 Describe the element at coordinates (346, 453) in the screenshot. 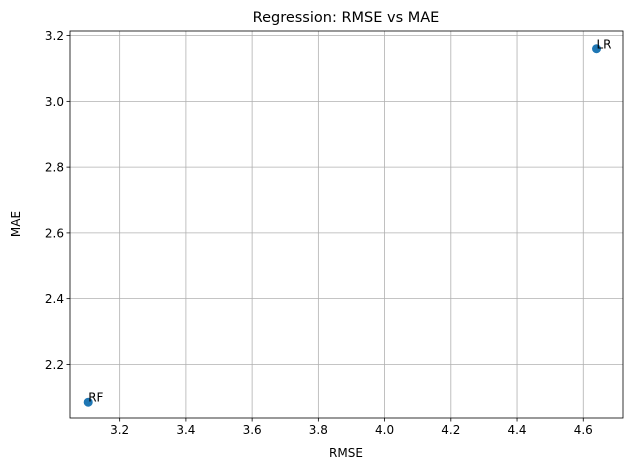

I see `x-axis-label: RMSE` at that location.